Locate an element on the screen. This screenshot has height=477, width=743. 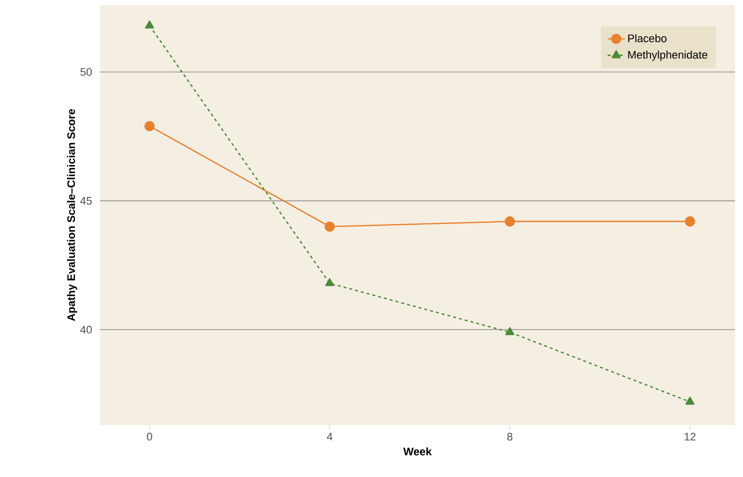
x-tick-label: 4 is located at coordinates (329, 436).